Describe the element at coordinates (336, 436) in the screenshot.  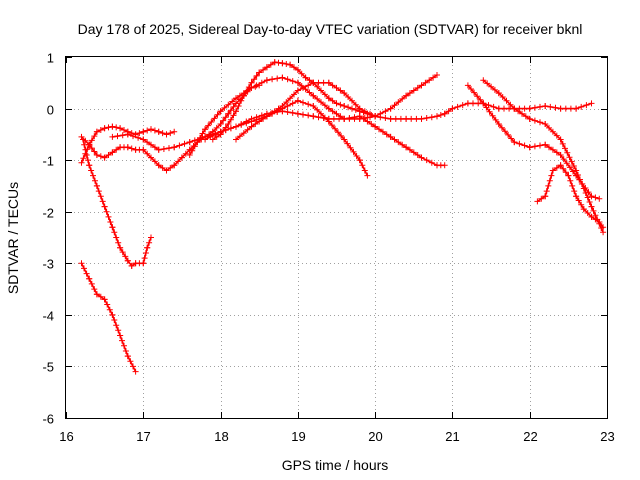
I see `x-tick-labels: 16 17 18 19 20 21 22 23` at that location.